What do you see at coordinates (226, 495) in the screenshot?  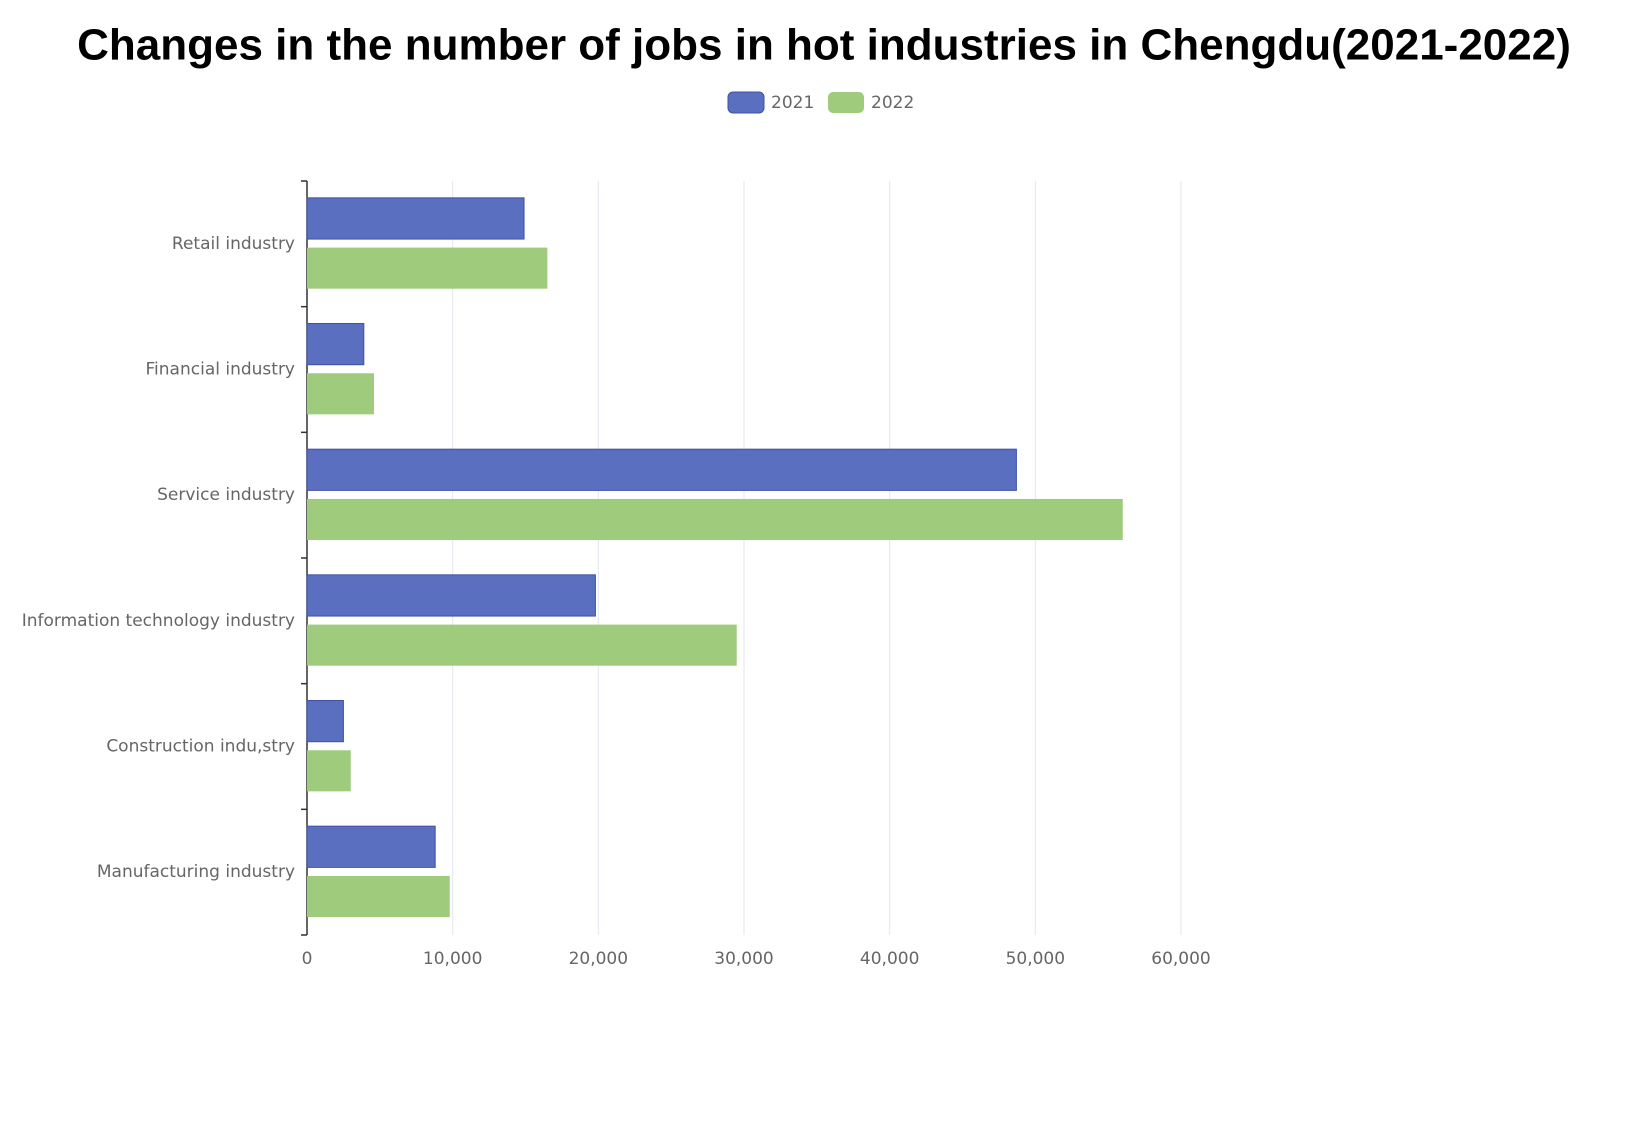 I see `y-tick-label: Service industry` at bounding box center [226, 495].